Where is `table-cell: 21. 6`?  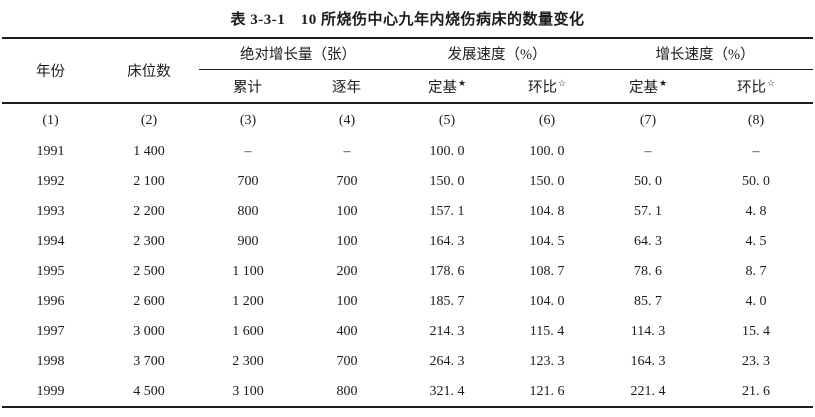
table-cell: 21. 6 is located at coordinates (756, 391).